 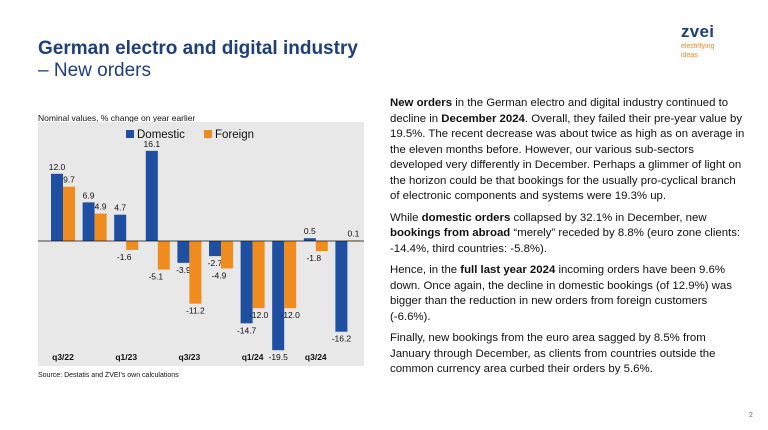 I want to click on data-label-domestic-2: 4.7, so click(x=120, y=208).